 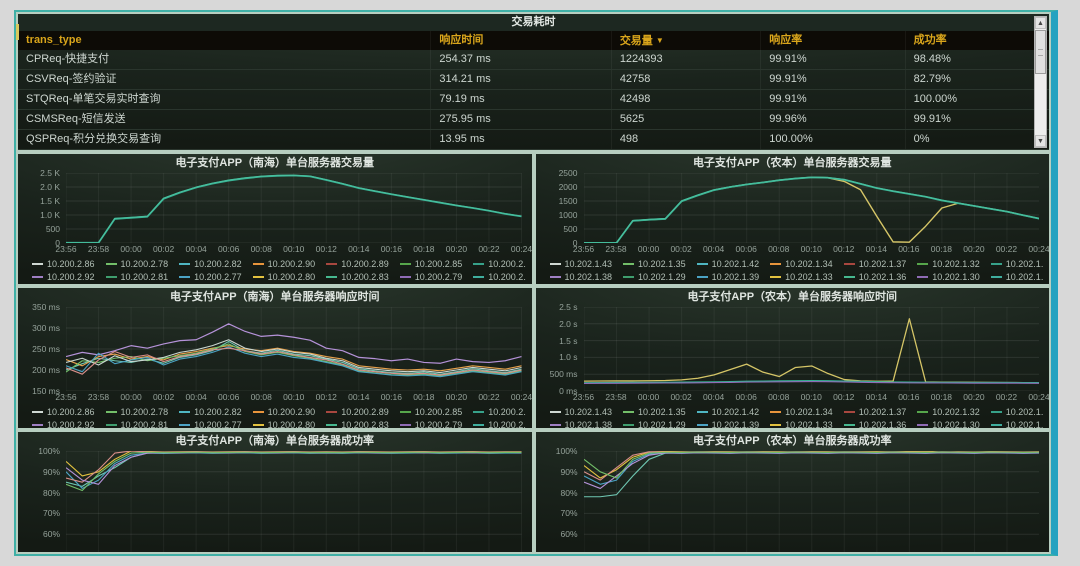 I want to click on panel-title: 电子支付APP（农本）单台服务器成功率, so click(x=792, y=441).